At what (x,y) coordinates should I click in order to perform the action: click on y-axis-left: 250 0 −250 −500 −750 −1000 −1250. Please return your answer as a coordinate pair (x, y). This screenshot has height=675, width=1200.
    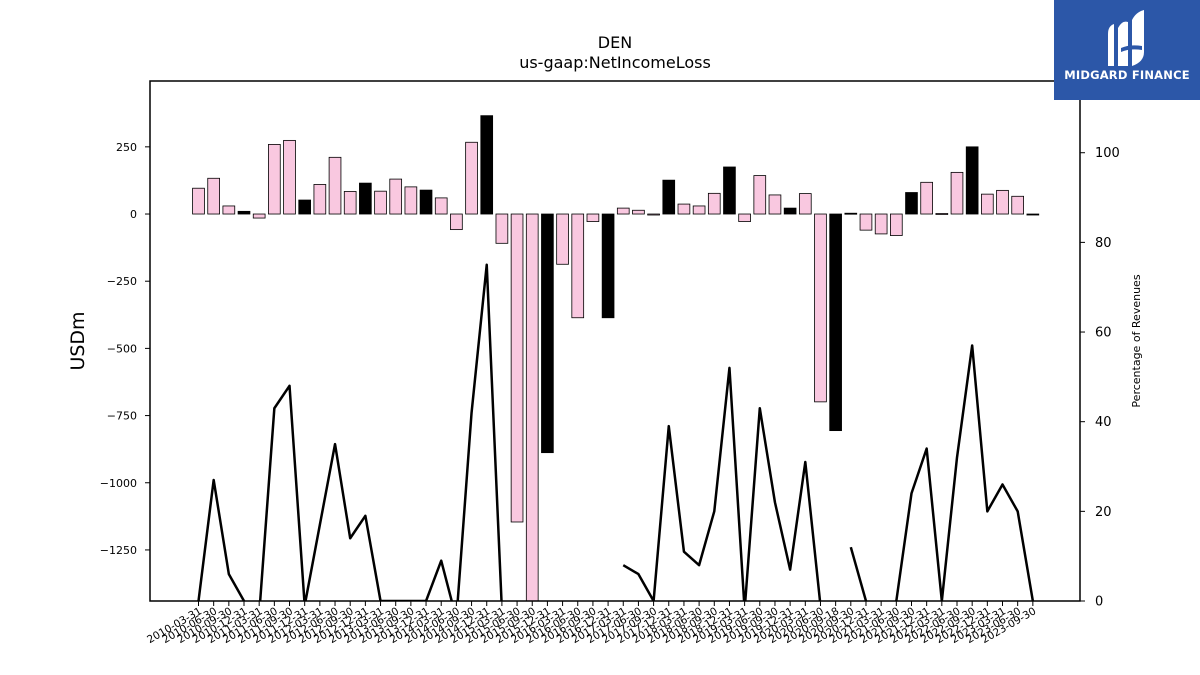
    Looking at the image, I should click on (125, 349).